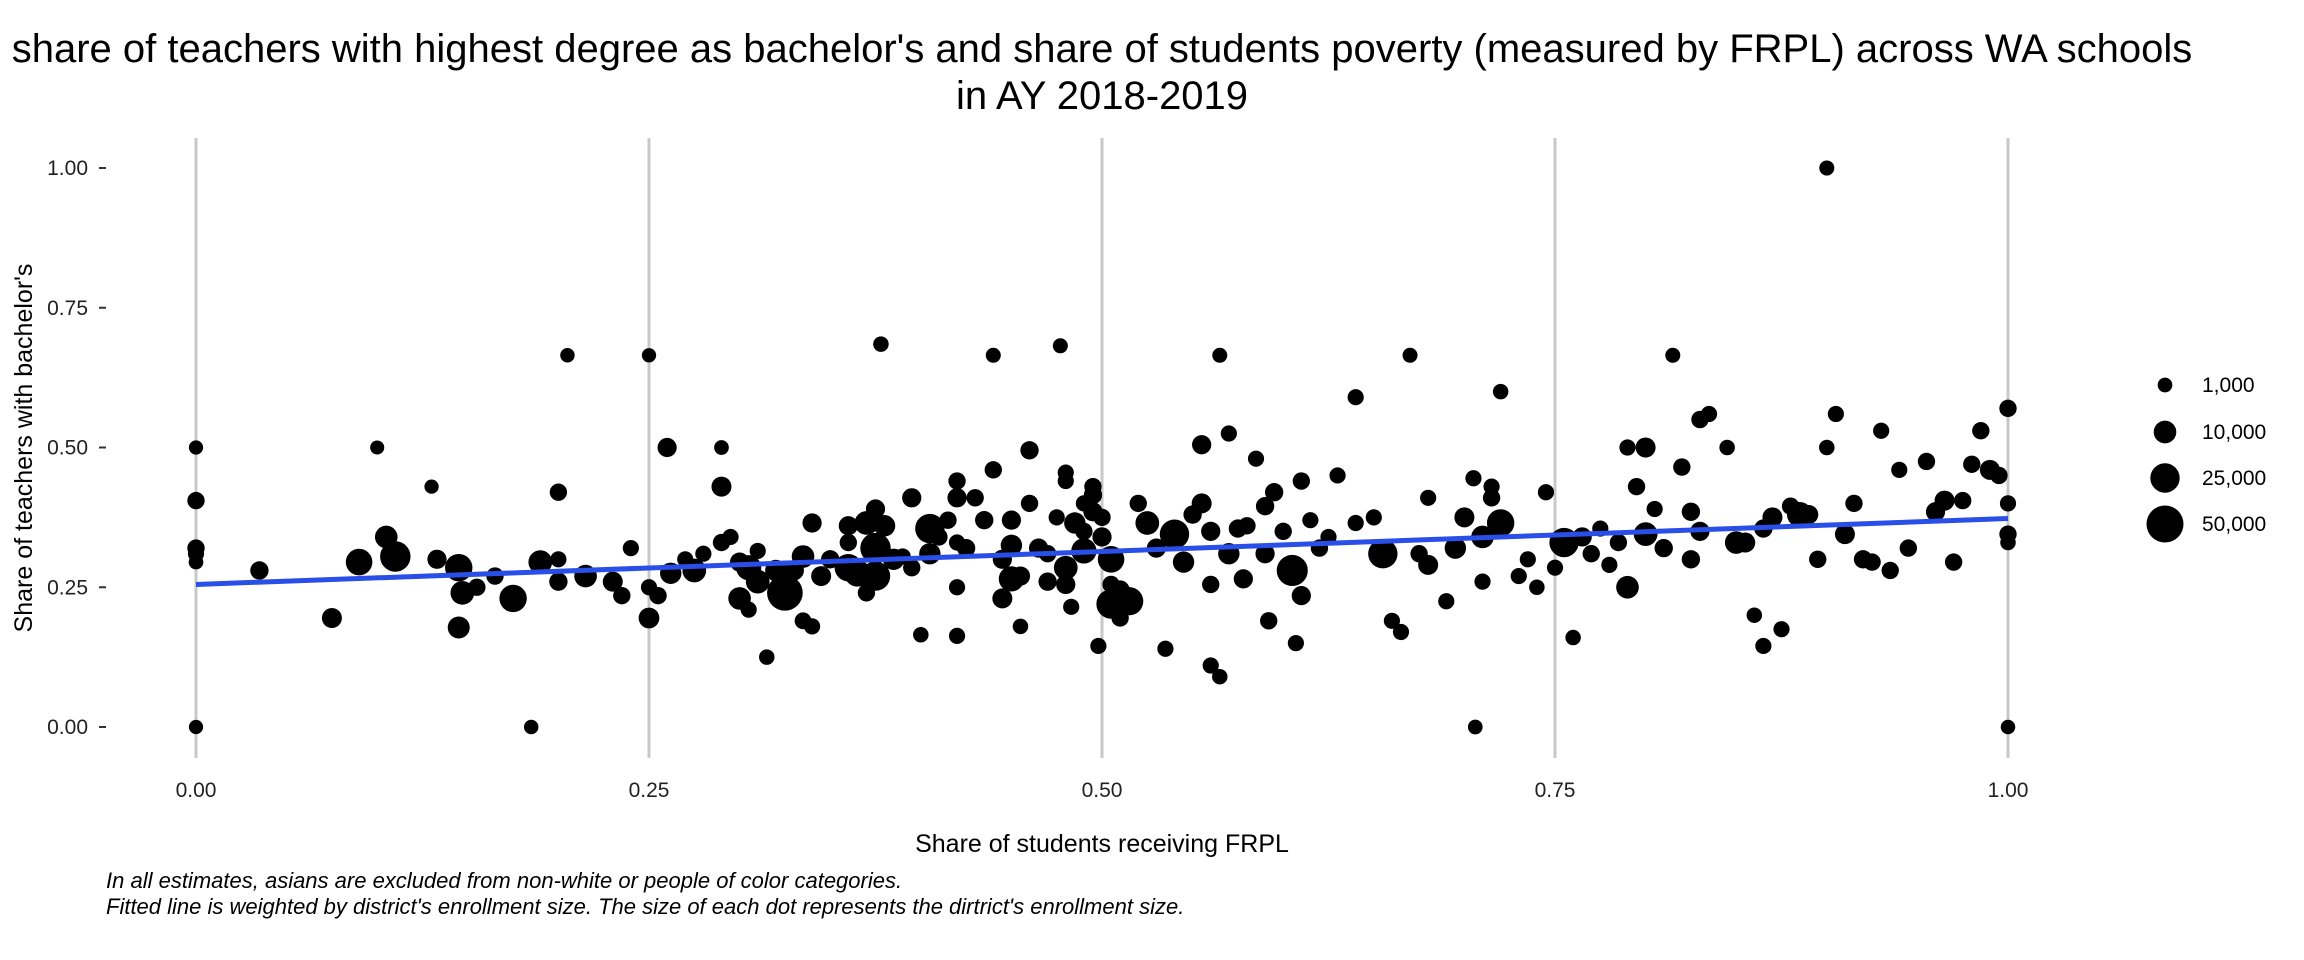 This screenshot has width=2304, height=960. What do you see at coordinates (2206, 458) in the screenshot?
I see `size-legend: 1,000 10,000 25,000 50,000` at bounding box center [2206, 458].